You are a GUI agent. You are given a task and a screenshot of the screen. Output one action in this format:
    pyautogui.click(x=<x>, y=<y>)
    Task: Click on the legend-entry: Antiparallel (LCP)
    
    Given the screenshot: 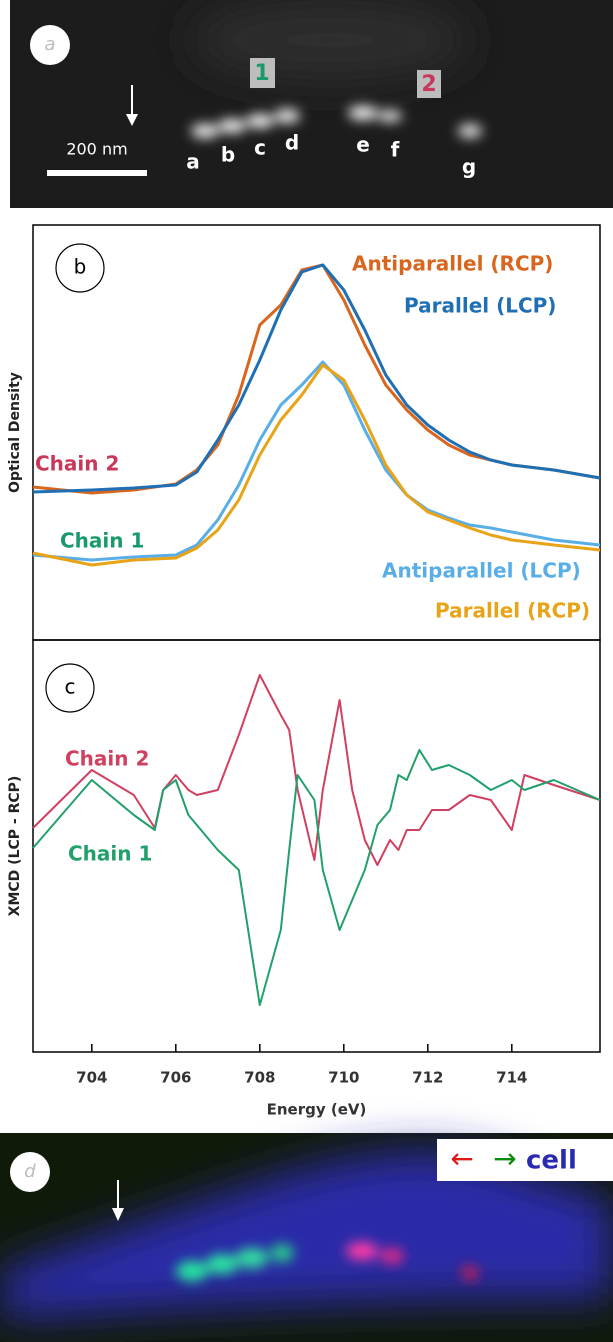 What is the action you would take?
    pyautogui.click(x=481, y=571)
    